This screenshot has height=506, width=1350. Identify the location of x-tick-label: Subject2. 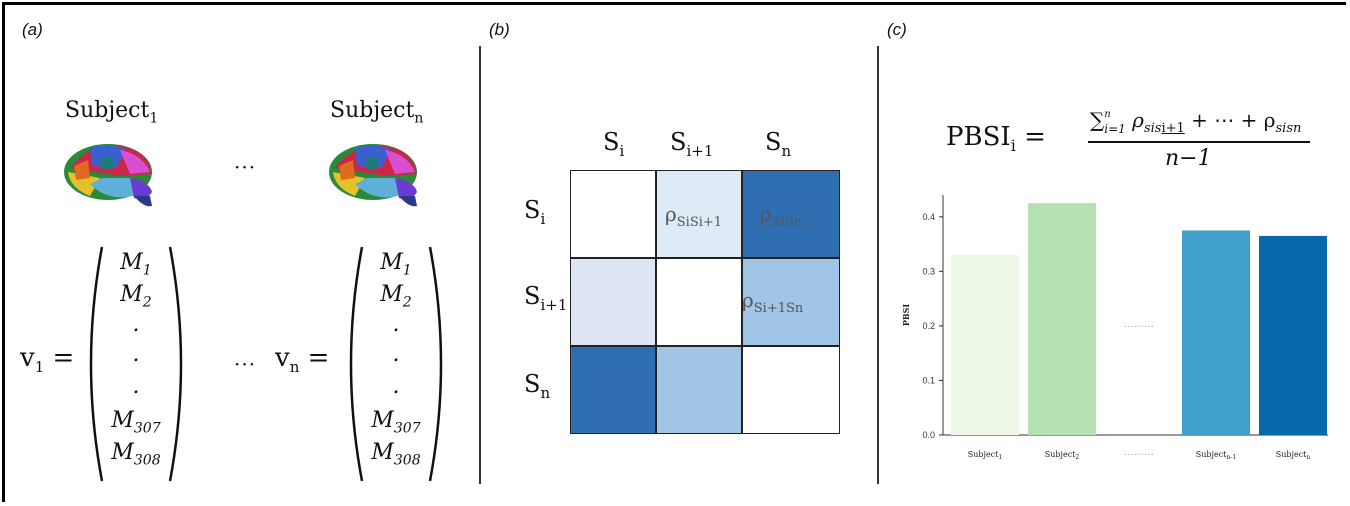
(1062, 455).